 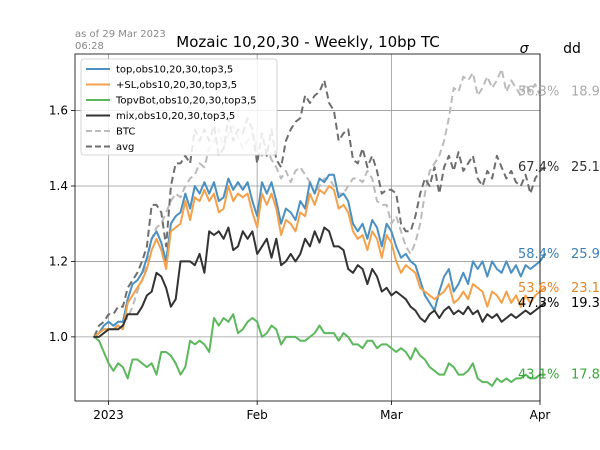 I want to click on dd-annotation: 25.9, so click(x=585, y=254).